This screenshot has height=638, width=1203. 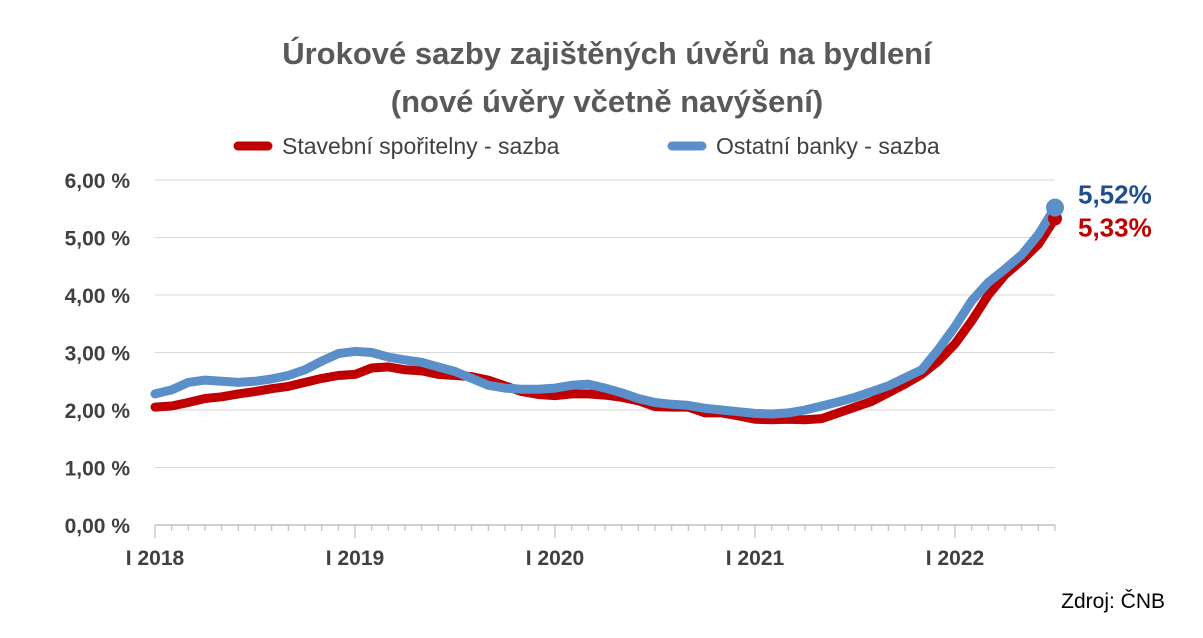 I want to click on end-label-stavebni: 5,33%, so click(x=1115, y=228).